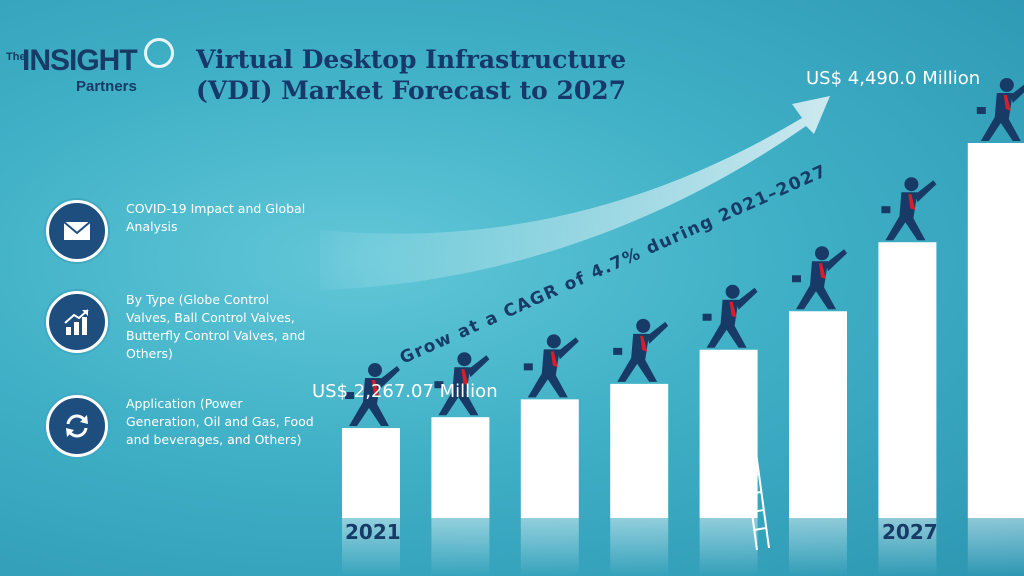 This screenshot has height=576, width=1024. I want to click on envelope-icon, so click(77, 231).